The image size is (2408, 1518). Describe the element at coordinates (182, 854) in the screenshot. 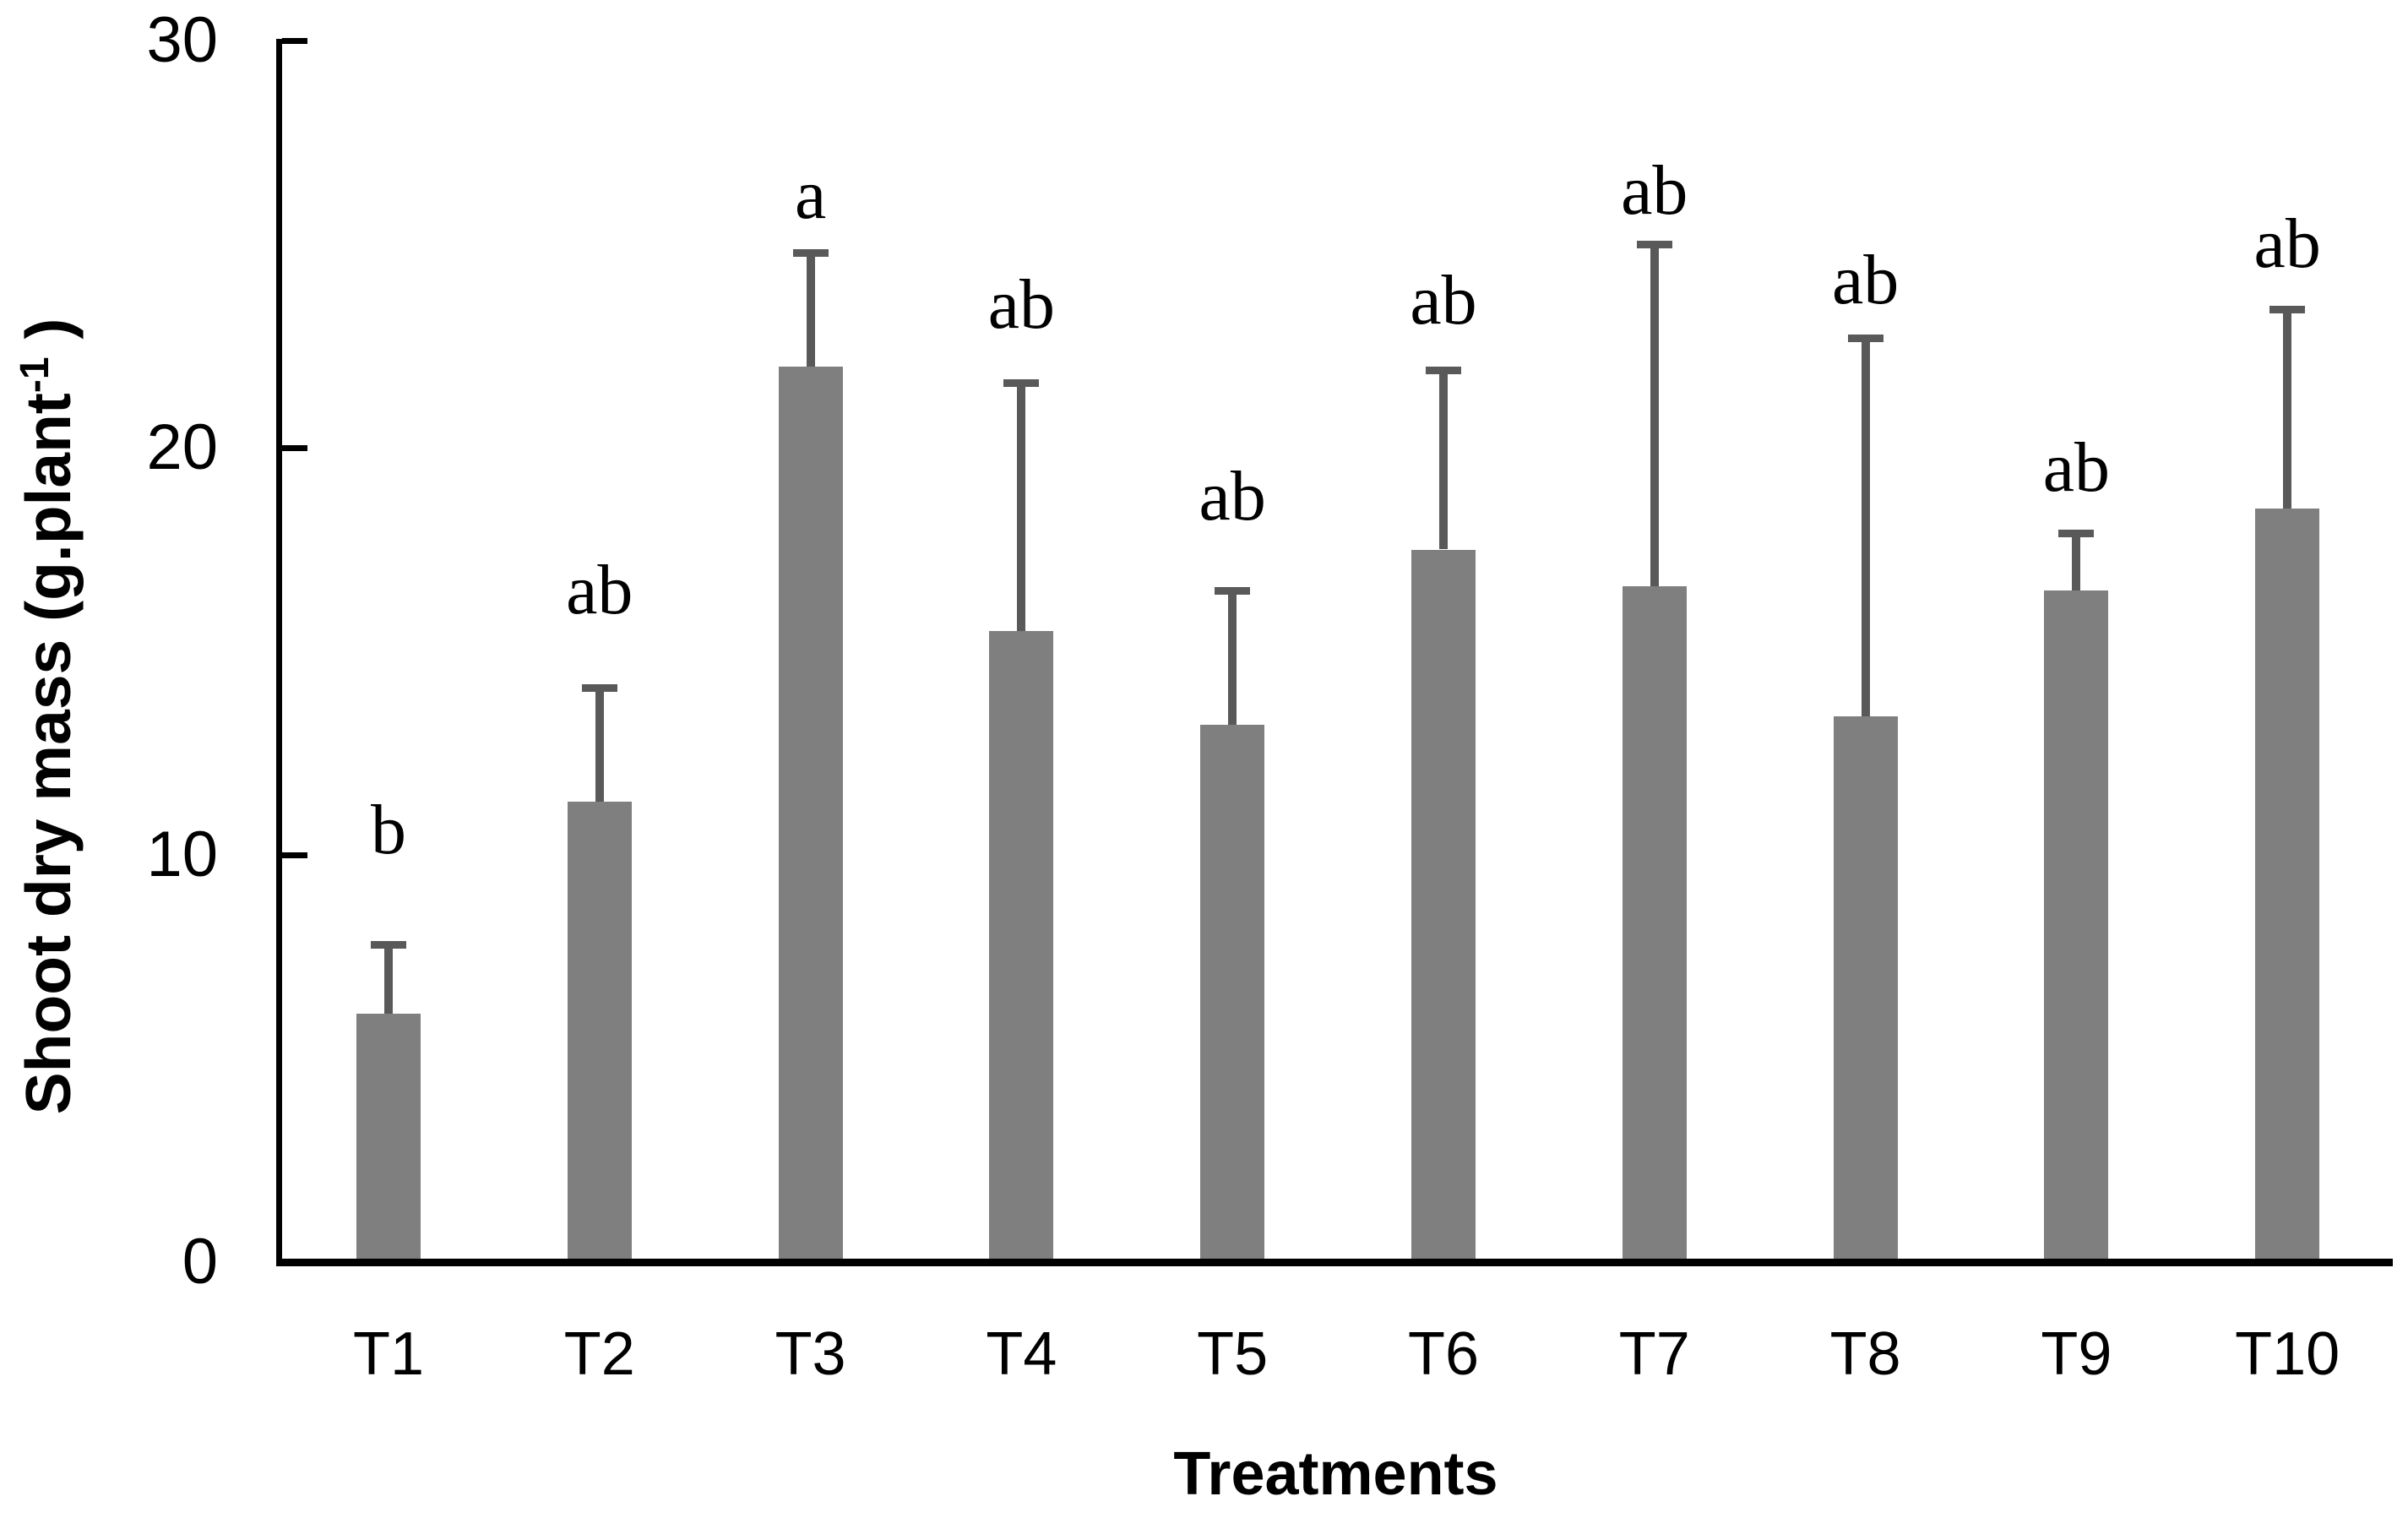

I see `y-tick-label: 10` at that location.